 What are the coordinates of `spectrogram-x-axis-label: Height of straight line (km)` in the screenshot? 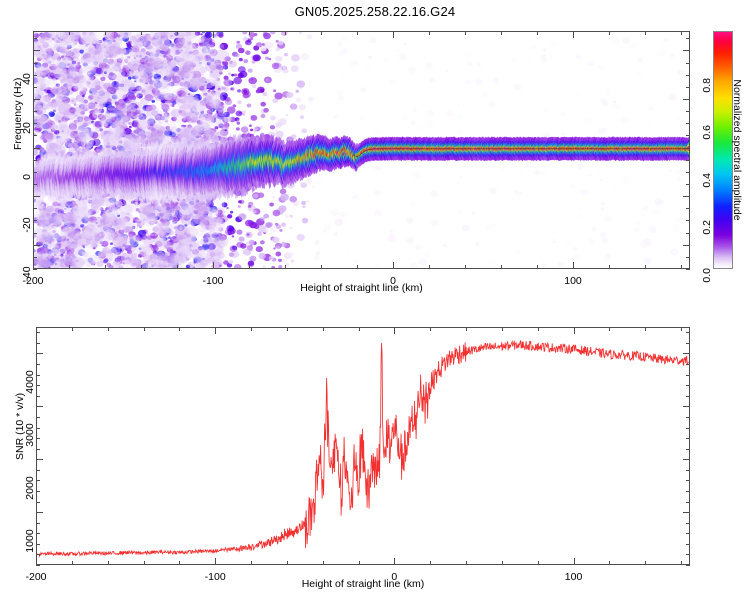 It's located at (361, 288).